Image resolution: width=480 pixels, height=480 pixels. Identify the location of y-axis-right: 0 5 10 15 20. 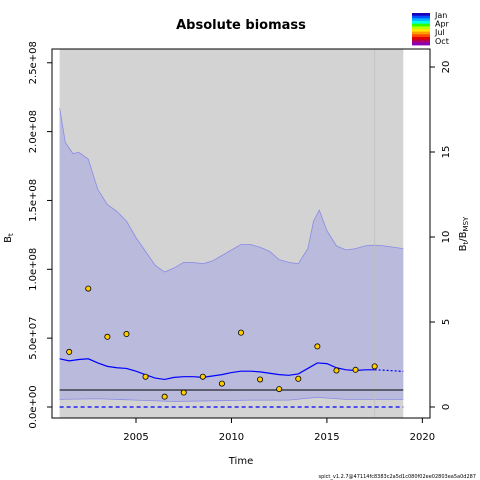
(441, 235).